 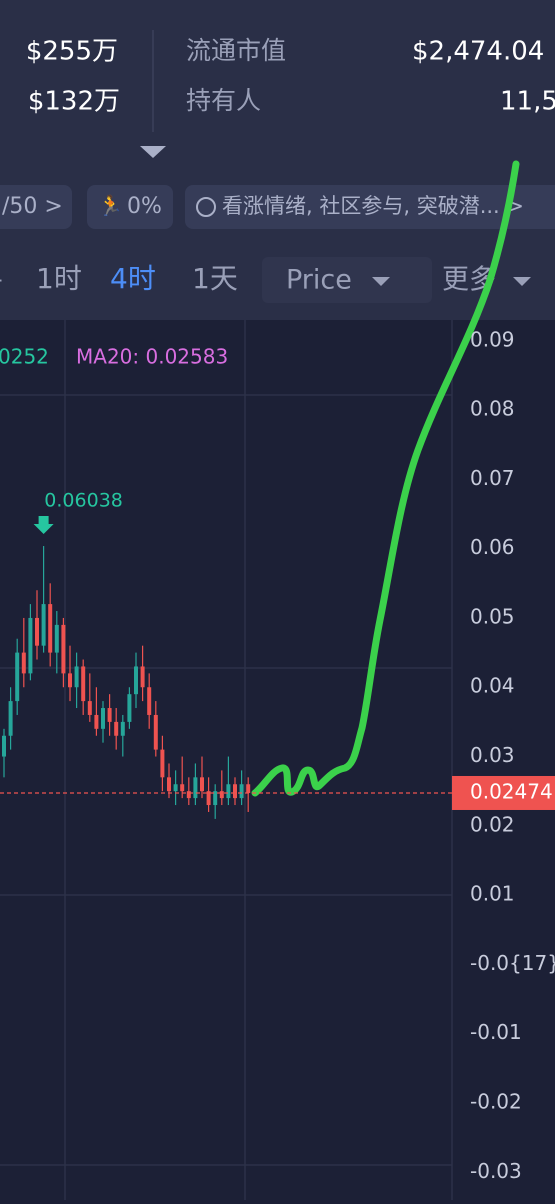 I want to click on y-tick-label: 0.06, so click(x=492, y=547).